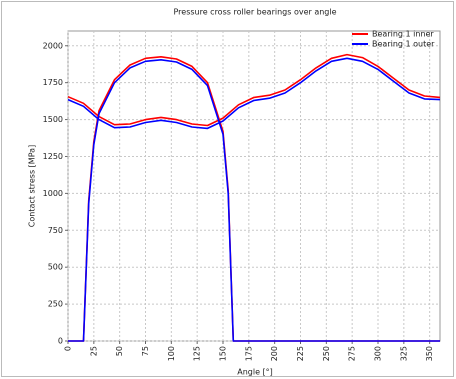 This screenshot has width=456, height=379. I want to click on y-tick-label: 500, so click(55, 267).